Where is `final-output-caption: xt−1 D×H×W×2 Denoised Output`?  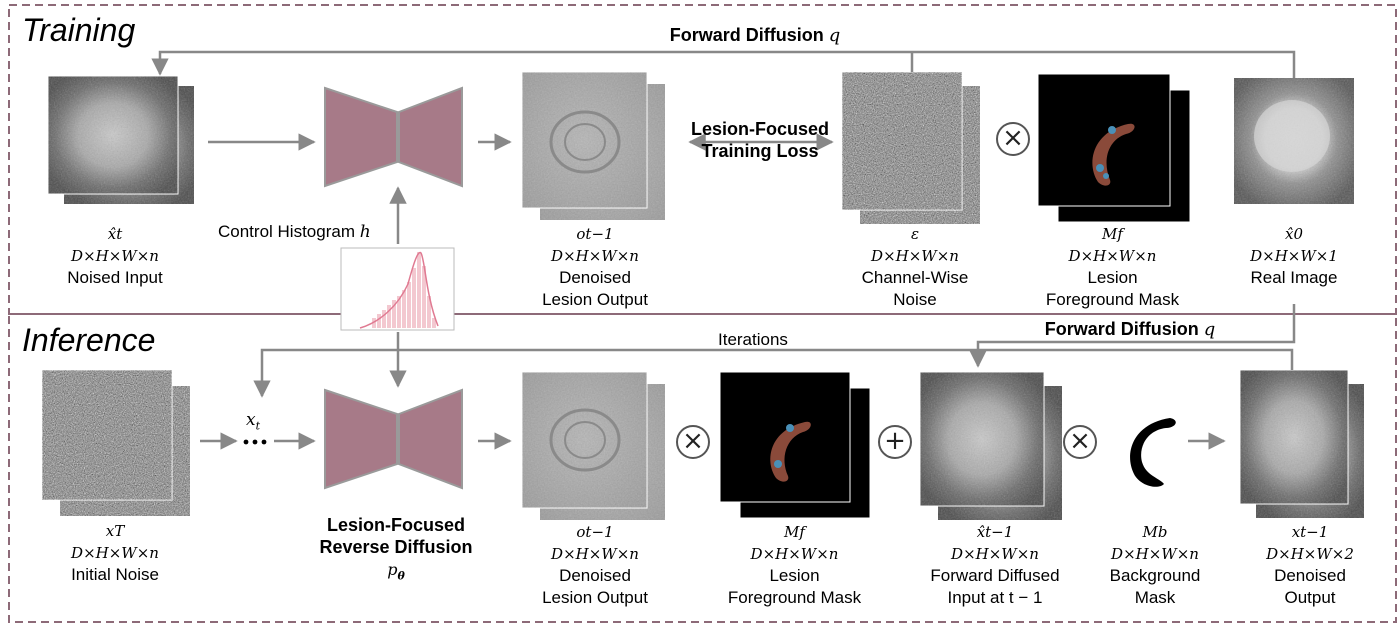
final-output-caption: xt−1 D×H×W×2 Denoised Output is located at coordinates (1310, 565).